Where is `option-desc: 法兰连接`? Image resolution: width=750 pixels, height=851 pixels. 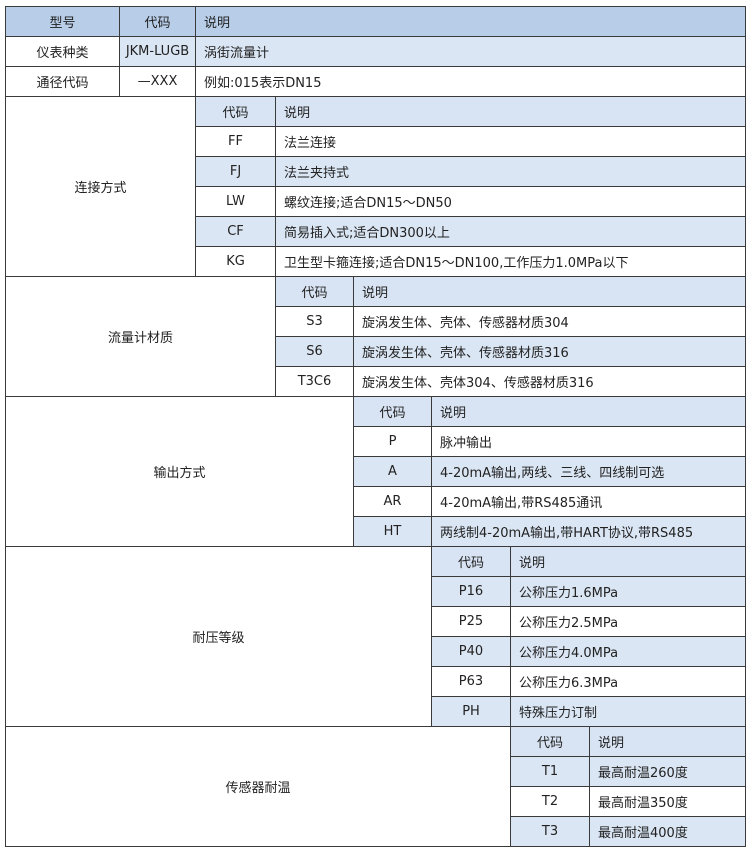 option-desc: 法兰连接 is located at coordinates (510, 141).